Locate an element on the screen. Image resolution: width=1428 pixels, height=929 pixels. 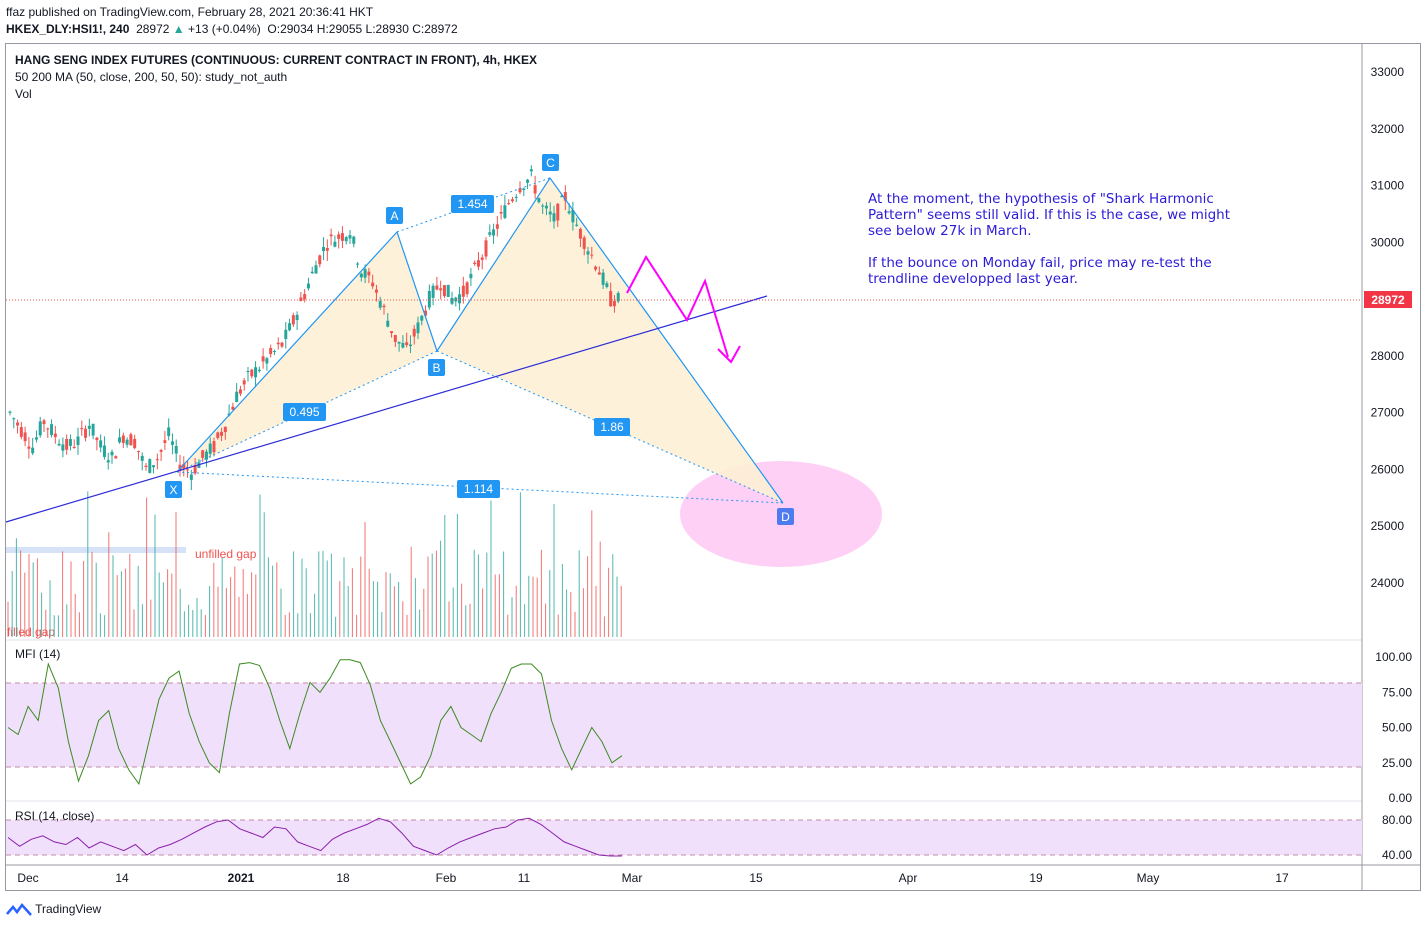
time-axis-label: Feb is located at coordinates (446, 878).